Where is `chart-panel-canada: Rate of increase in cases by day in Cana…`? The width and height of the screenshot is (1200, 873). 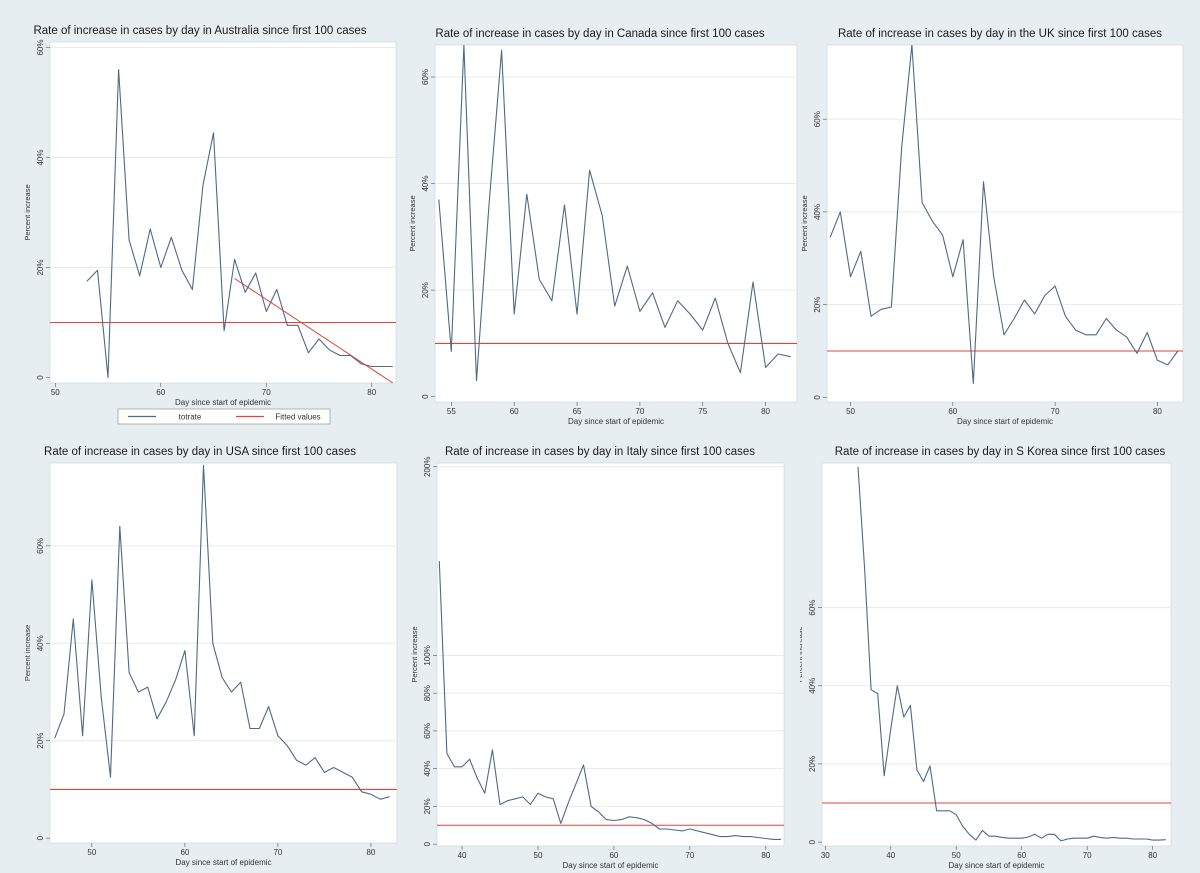 chart-panel-canada: Rate of increase in cases by day in Cana… is located at coordinates (603, 227).